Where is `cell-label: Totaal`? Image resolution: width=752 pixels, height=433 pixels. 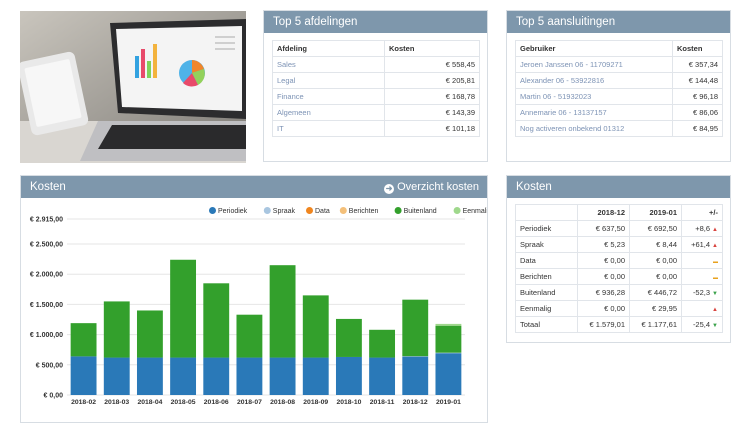
cell-label: Totaal is located at coordinates (546, 324).